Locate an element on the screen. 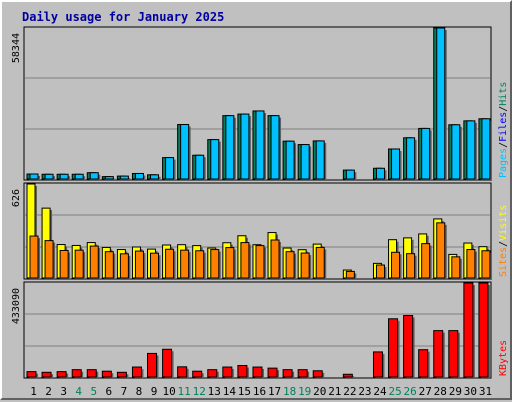 This screenshot has width=512, height=402. x-tick-label: 17 is located at coordinates (274, 391).